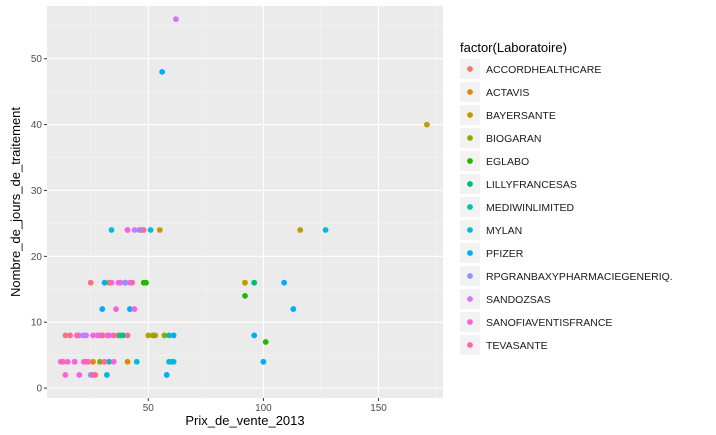  Describe the element at coordinates (37, 191) in the screenshot. I see `y-tick-label: 30` at that location.